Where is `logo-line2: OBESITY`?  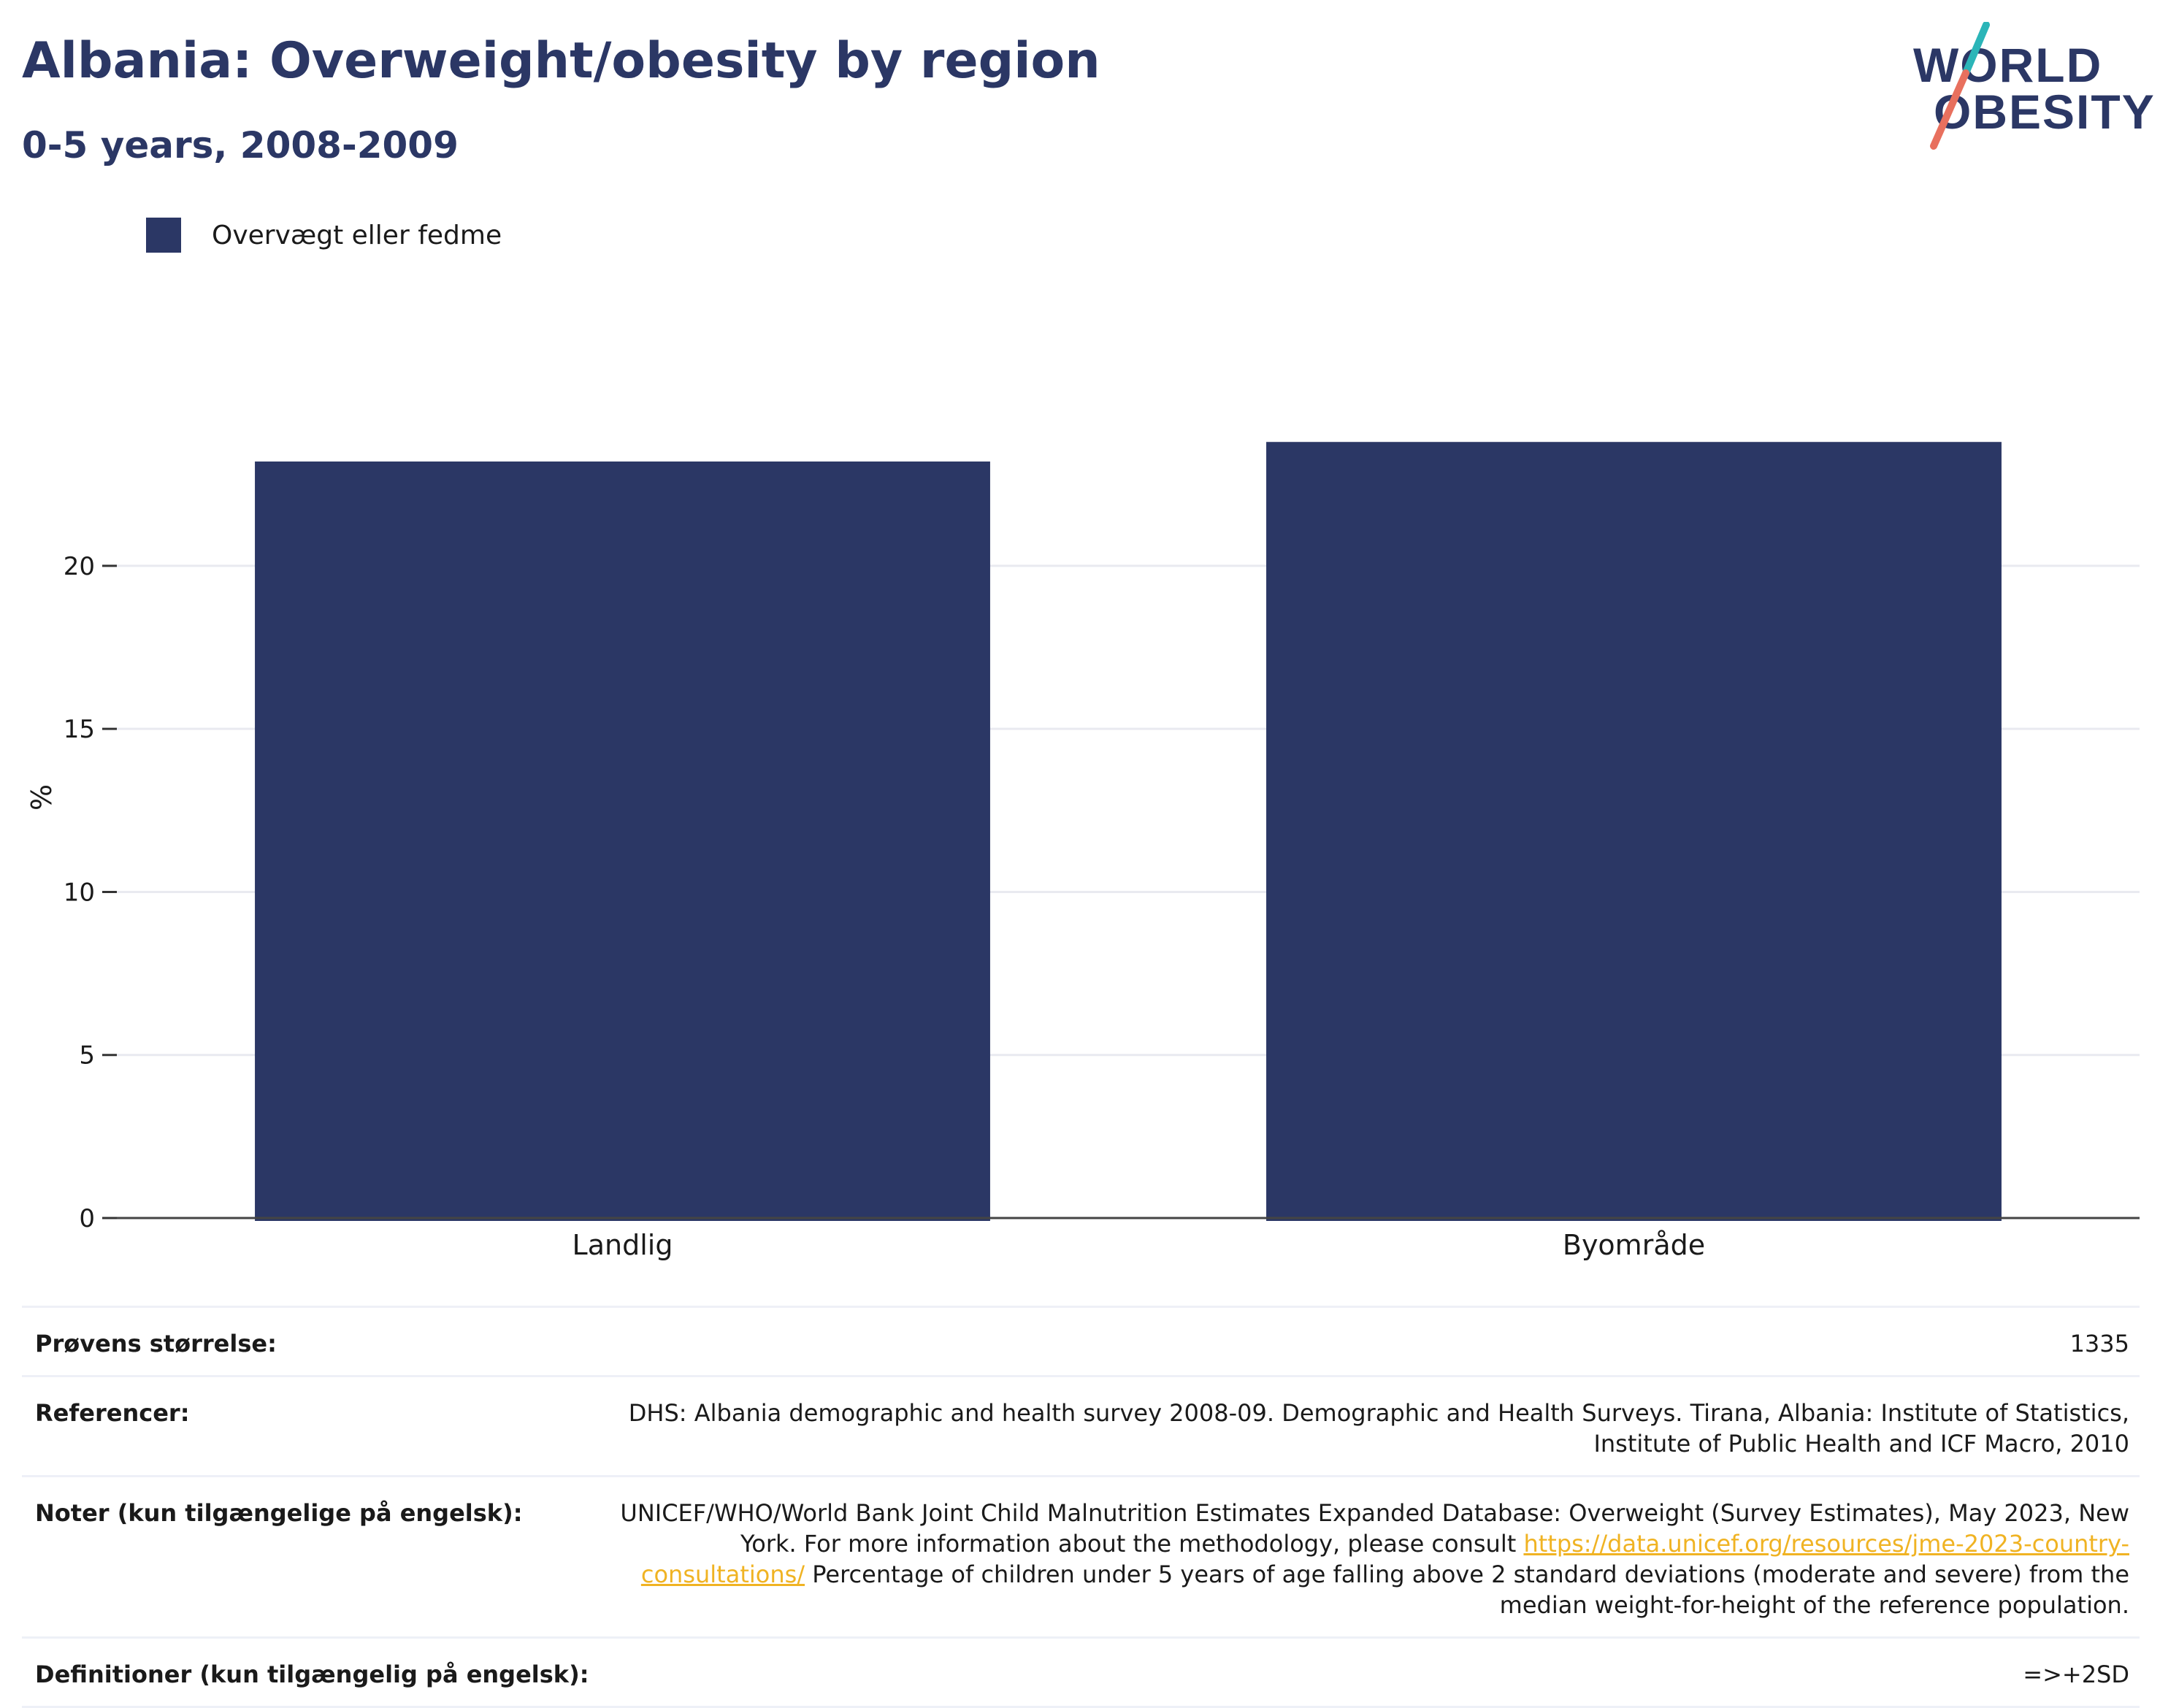 logo-line2: OBESITY is located at coordinates (2045, 112).